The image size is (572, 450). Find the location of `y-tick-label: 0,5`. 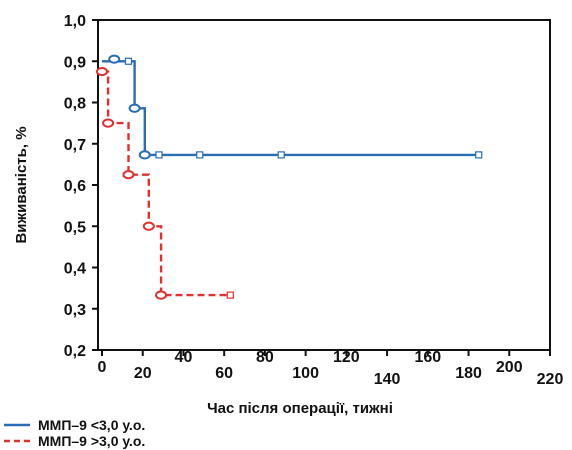

y-tick-label: 0,5 is located at coordinates (75, 227).